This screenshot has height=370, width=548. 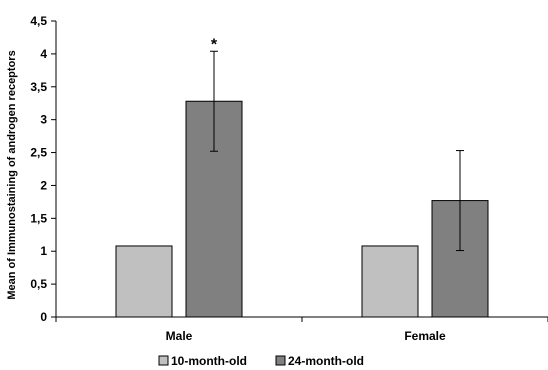 I want to click on legend: 10-month-old 24-month-old, so click(x=261, y=361).